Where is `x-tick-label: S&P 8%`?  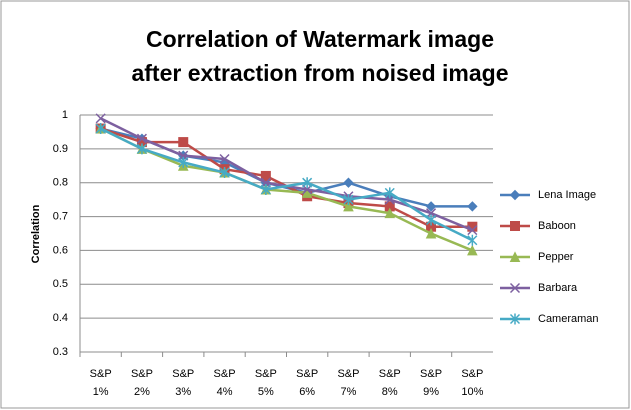
x-tick-label: S&P 8% is located at coordinates (390, 383).